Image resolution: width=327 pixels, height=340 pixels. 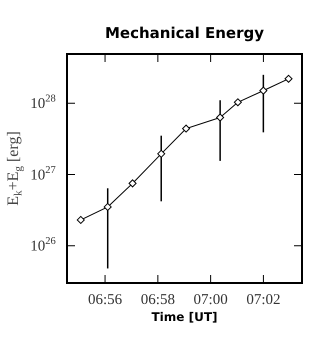 I want to click on x-tick-label: 07:00, so click(x=211, y=300).